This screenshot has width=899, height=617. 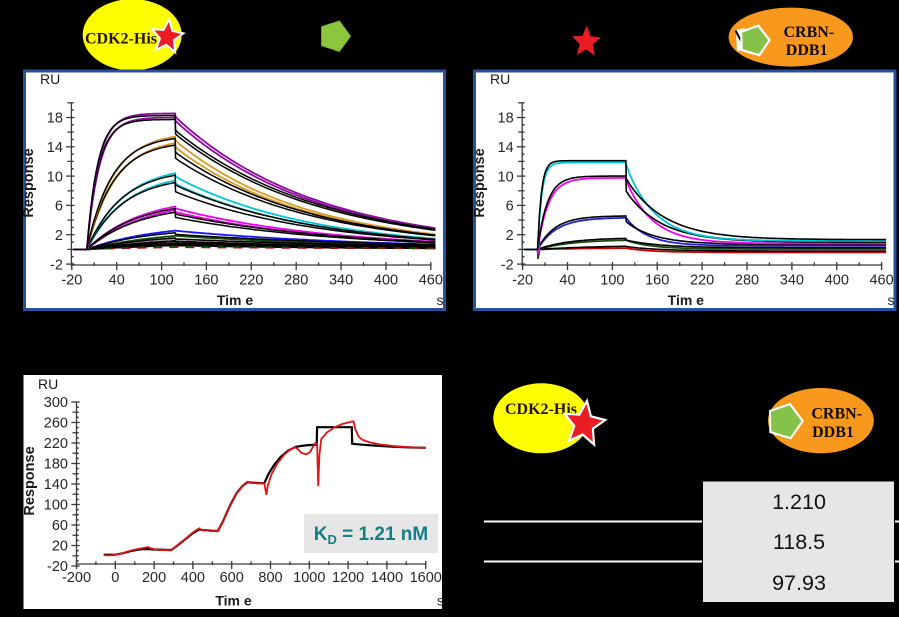 What do you see at coordinates (56, 485) in the screenshot?
I see `svg-text: 140` at bounding box center [56, 485].